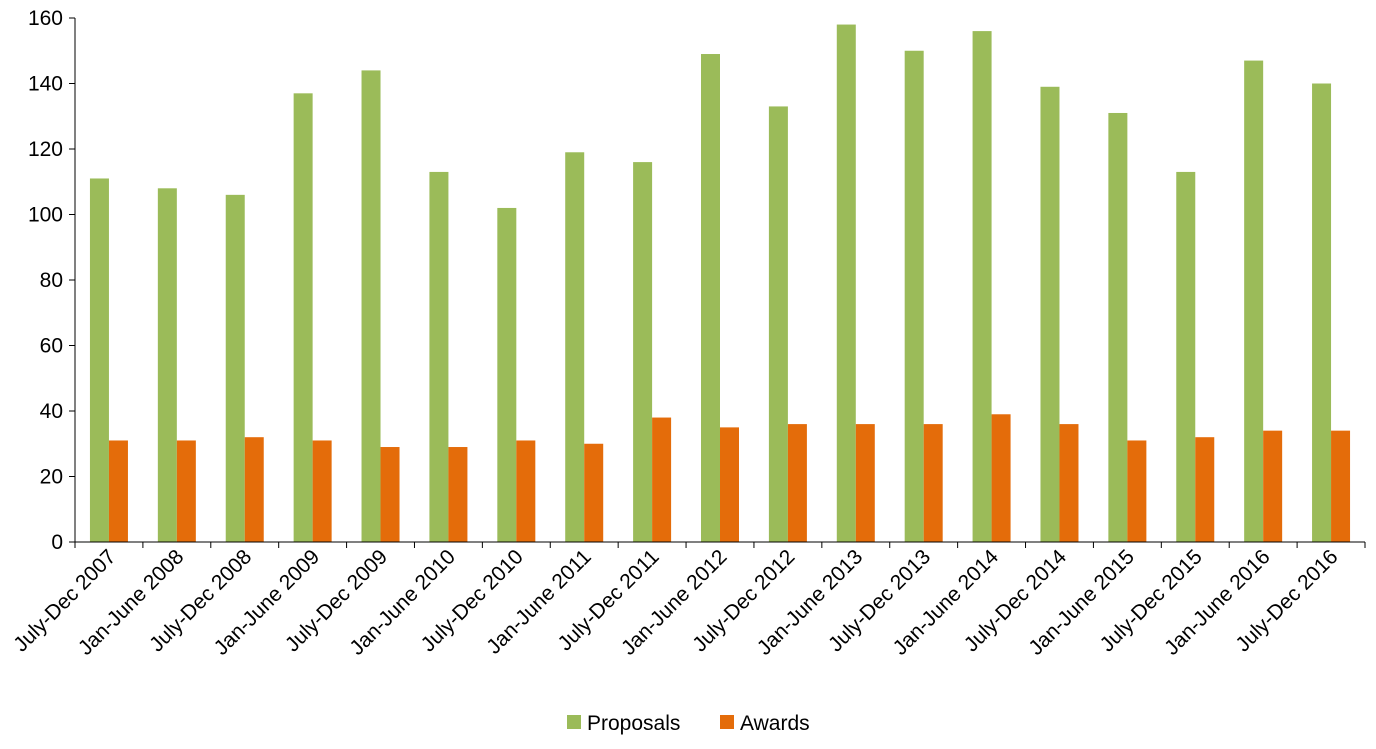 The image size is (1376, 749). Describe the element at coordinates (574, 722) in the screenshot. I see `legend-swatch-proposals` at that location.